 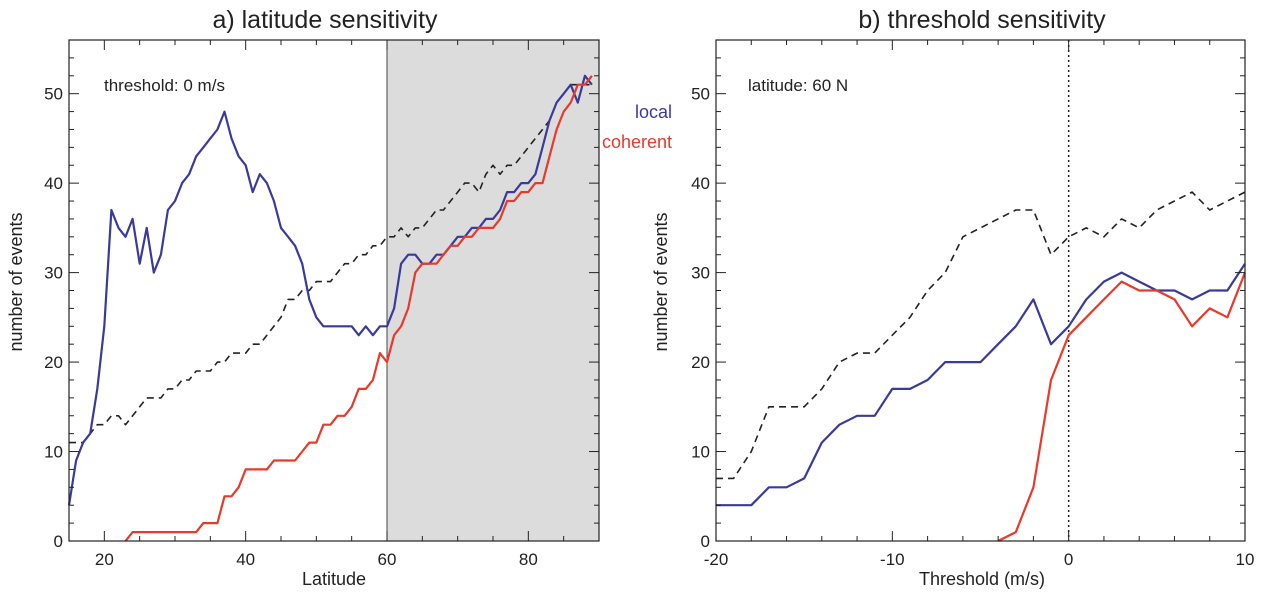 What do you see at coordinates (1068, 559) in the screenshot?
I see `panel-b-xtick-label: 0` at bounding box center [1068, 559].